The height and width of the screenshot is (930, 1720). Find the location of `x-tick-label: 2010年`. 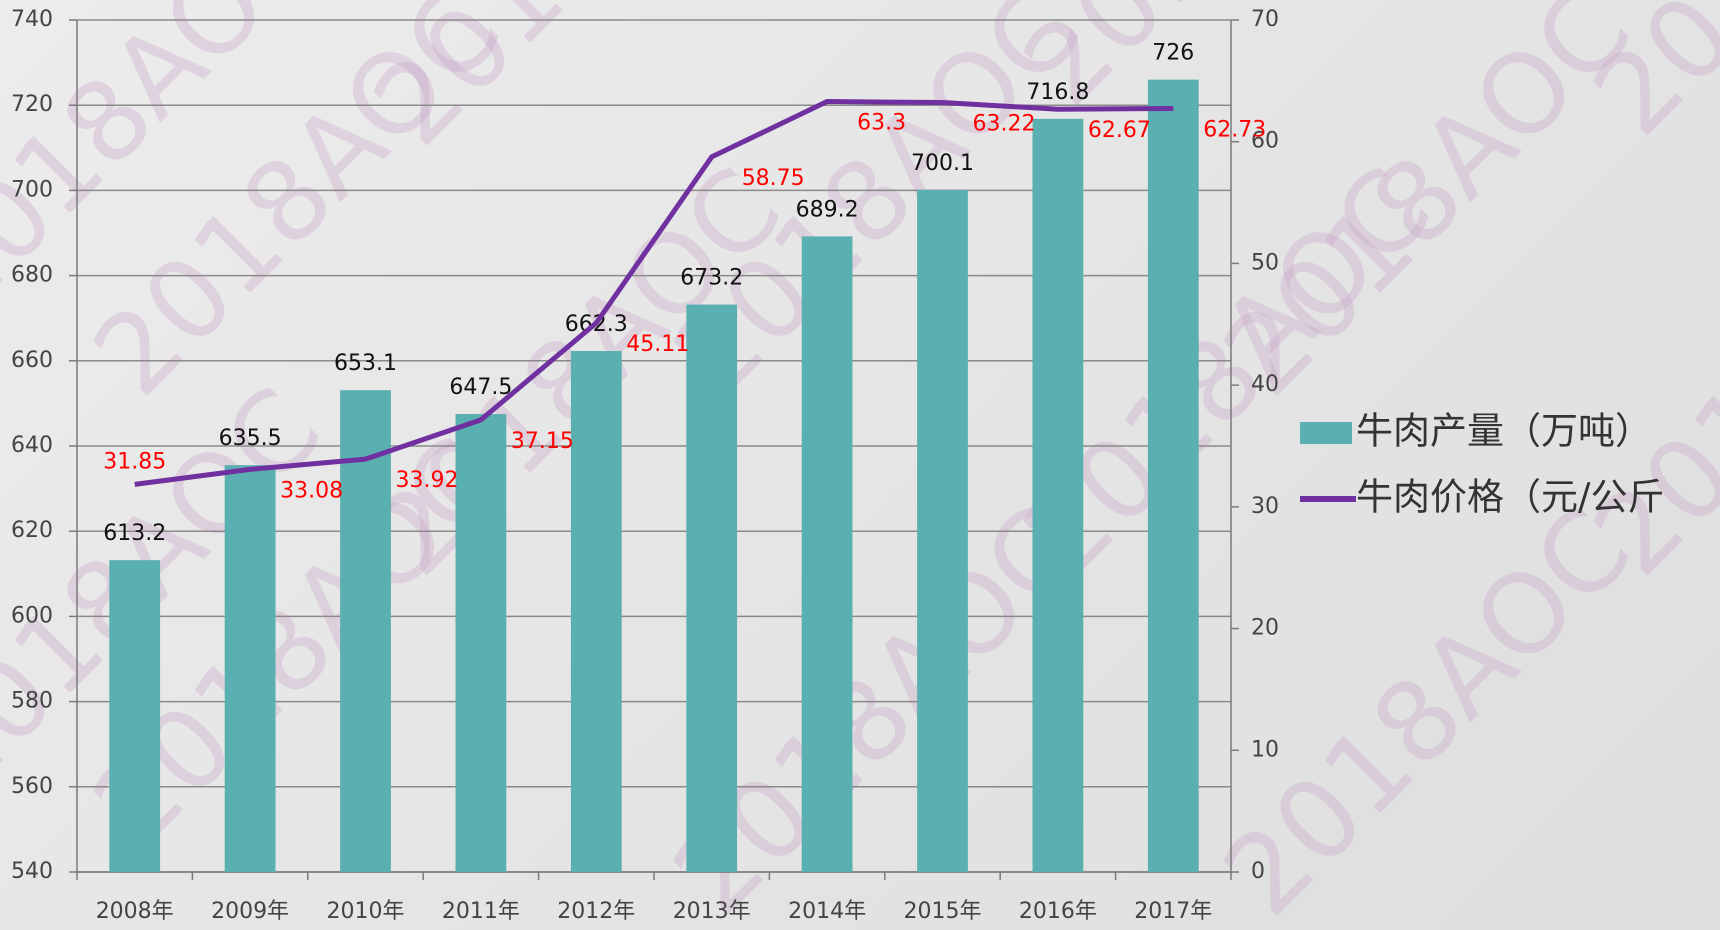

x-tick-label: 2010年 is located at coordinates (366, 911).